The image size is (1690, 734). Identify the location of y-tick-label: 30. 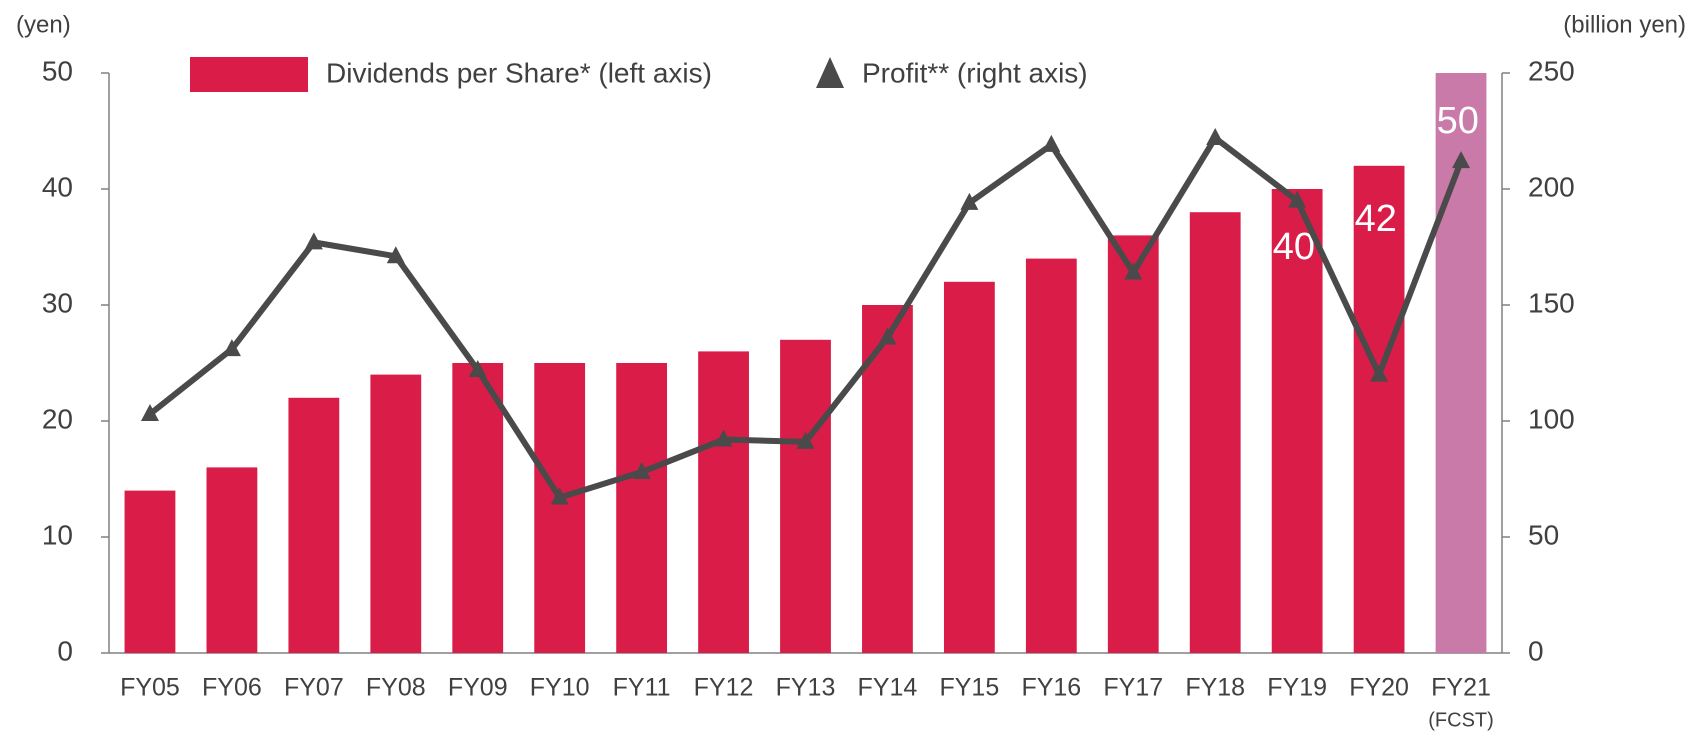
(57, 302).